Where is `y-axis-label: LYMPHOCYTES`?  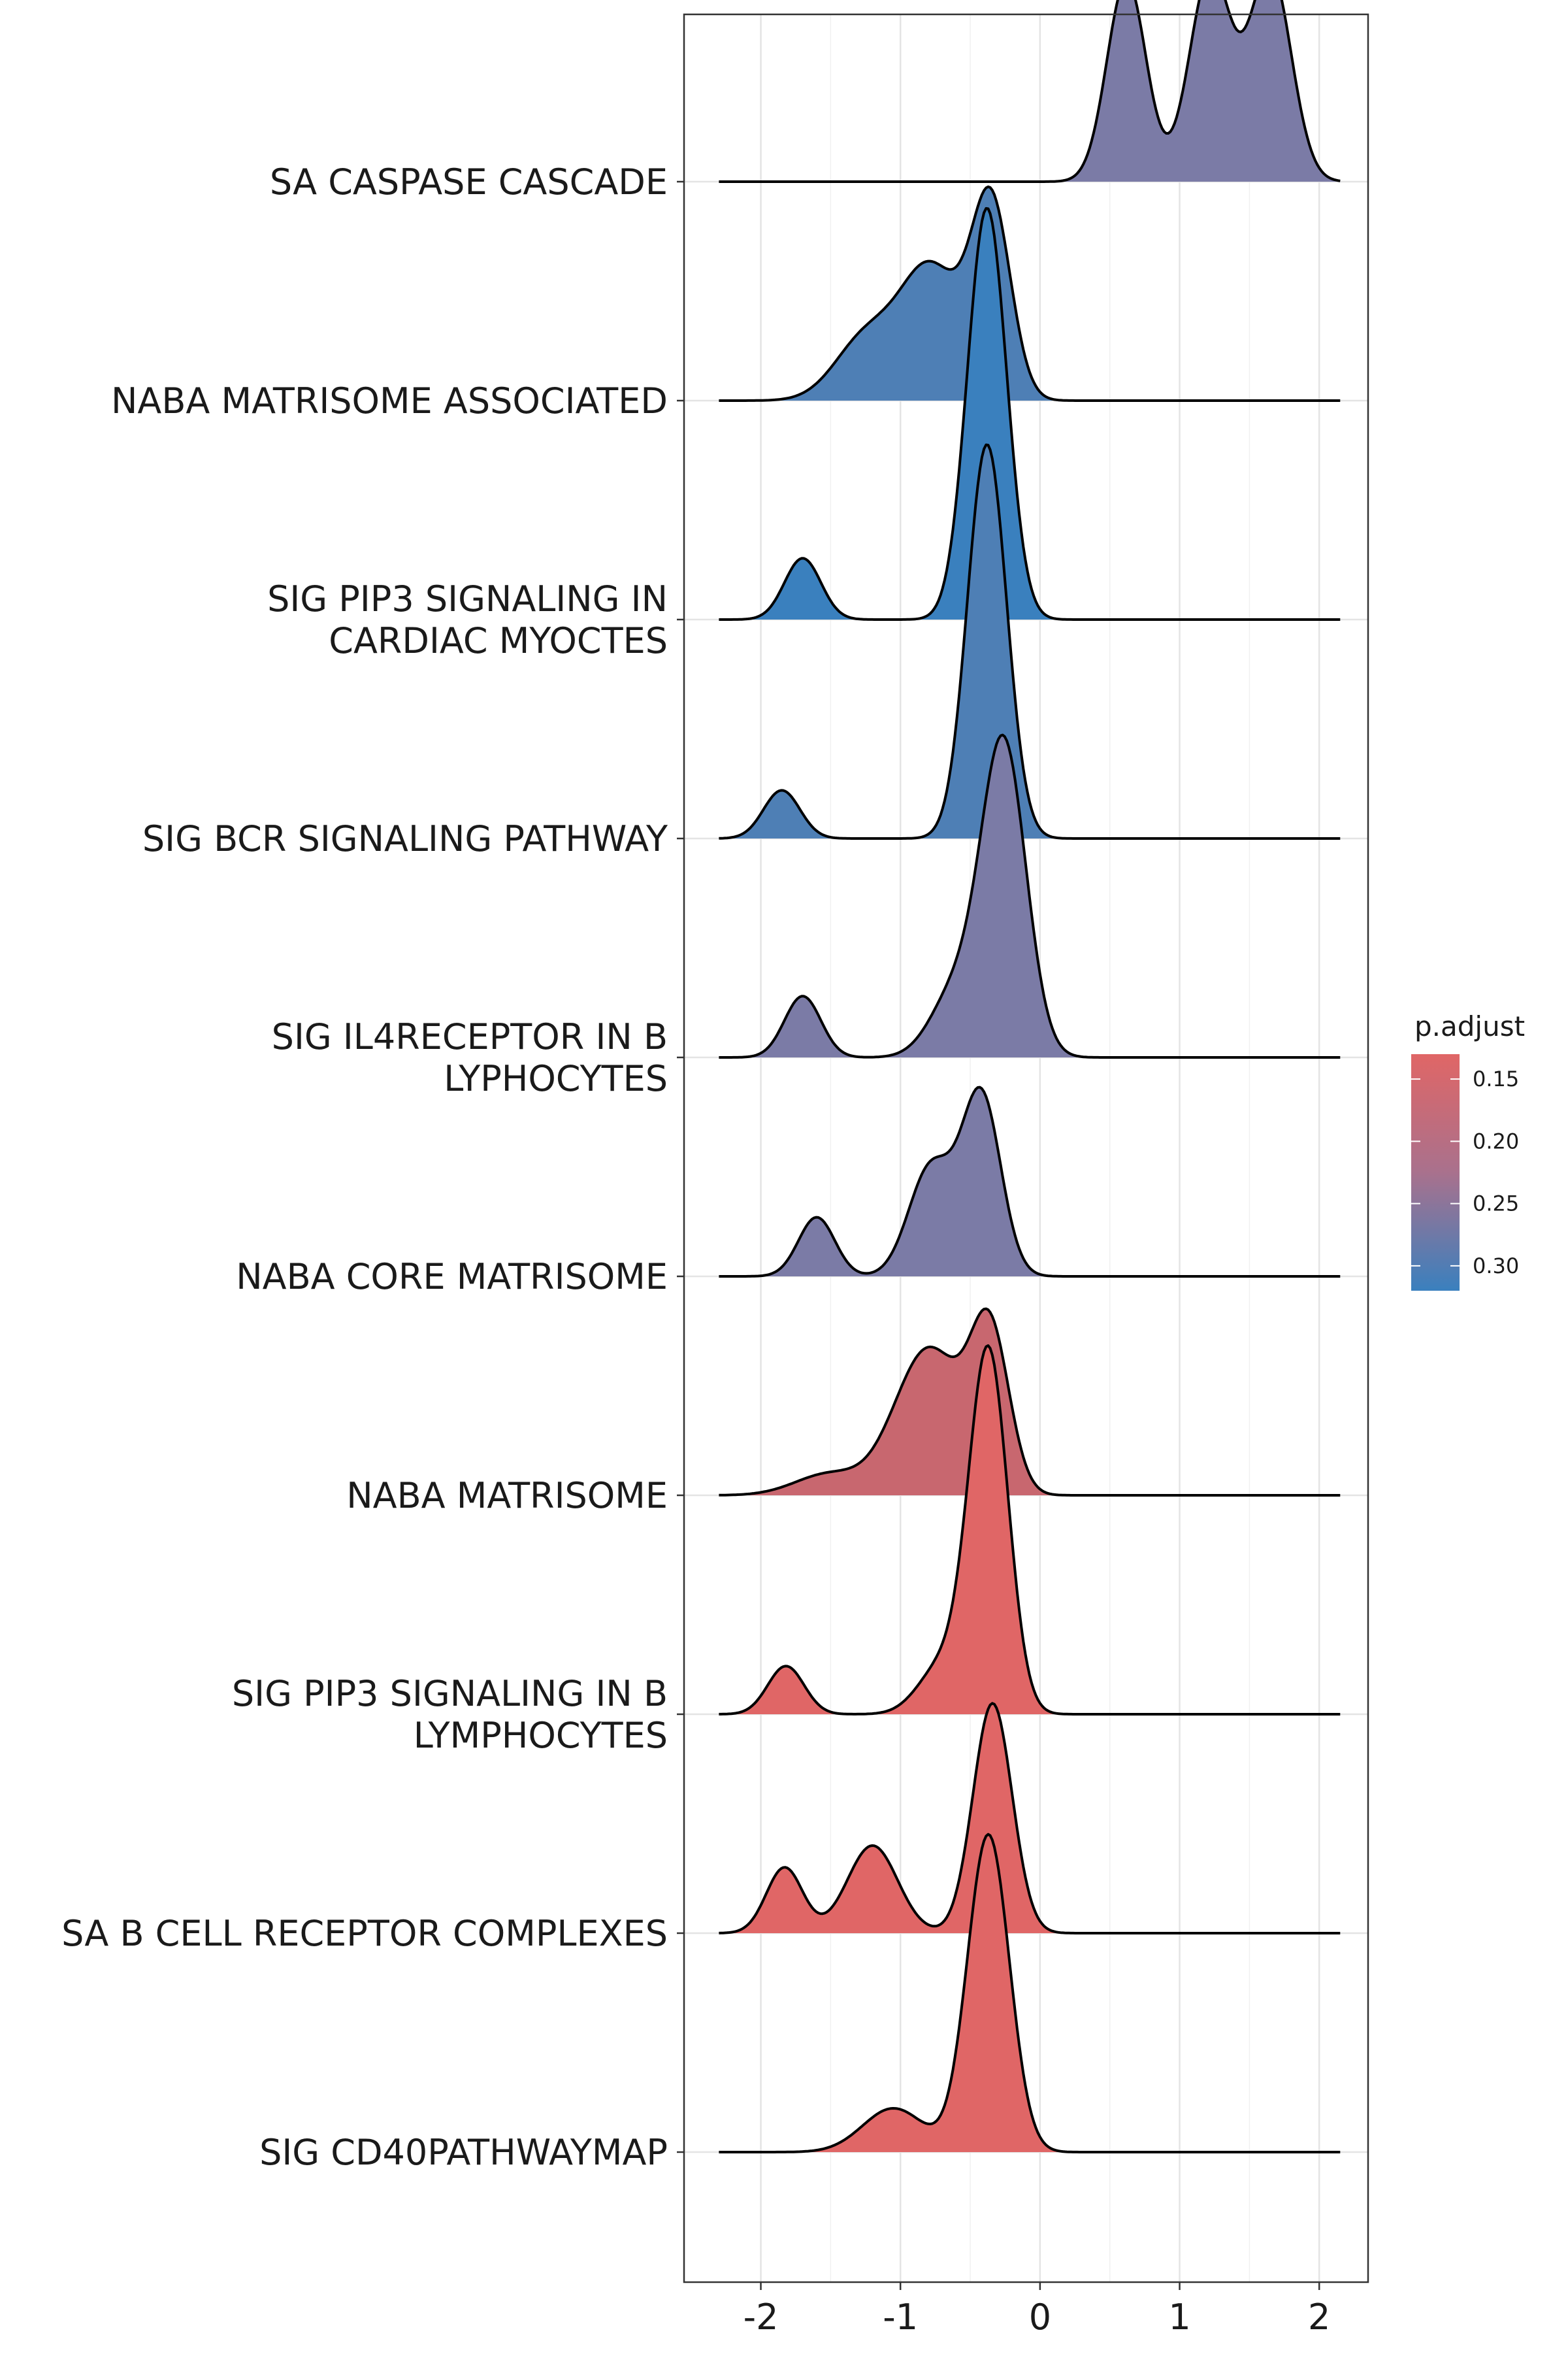
y-axis-label: LYMPHOCYTES is located at coordinates (541, 1735).